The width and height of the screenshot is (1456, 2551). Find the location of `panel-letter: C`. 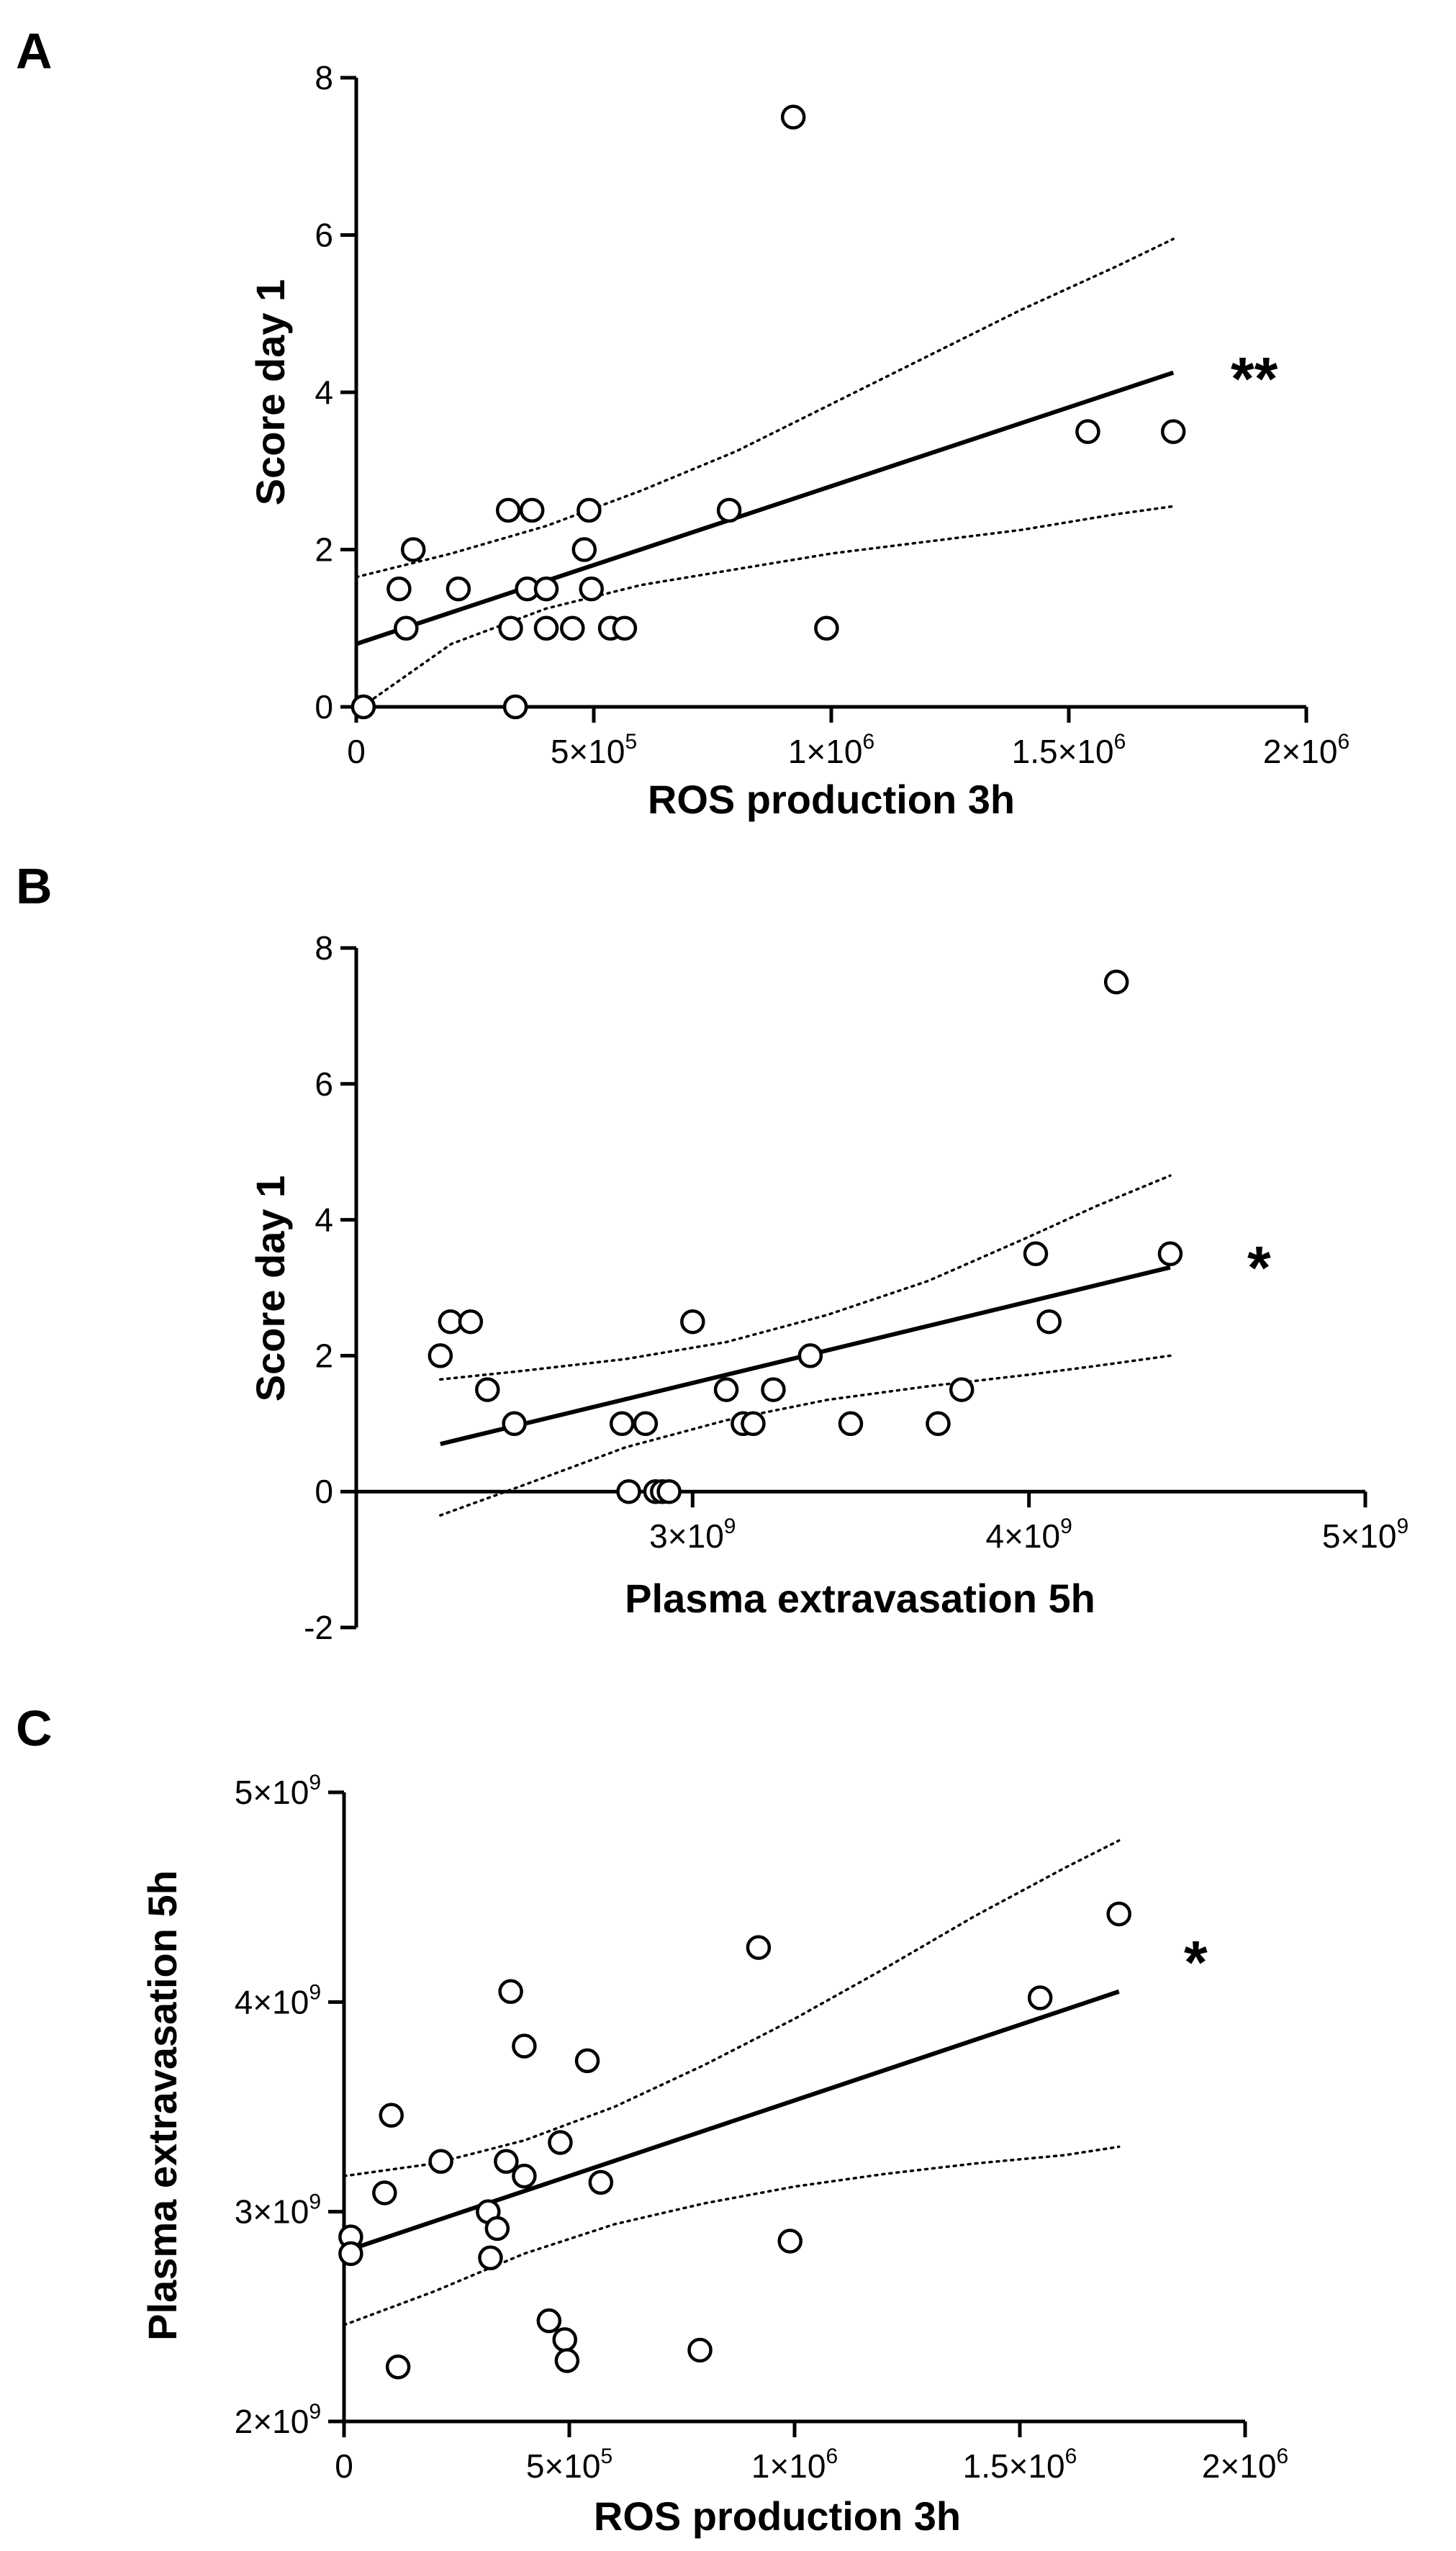

panel-letter: C is located at coordinates (34, 1728).